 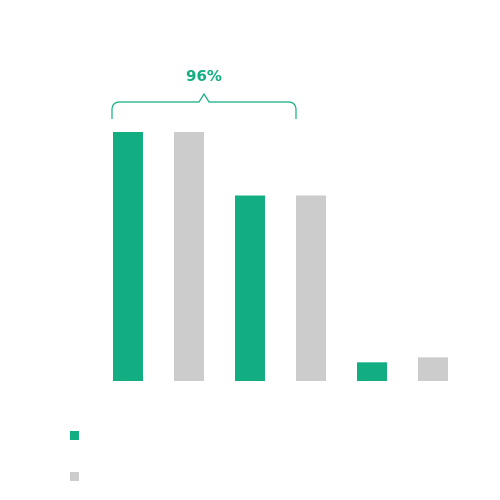 What do you see at coordinates (204, 105) in the screenshot?
I see `bracket-line` at bounding box center [204, 105].